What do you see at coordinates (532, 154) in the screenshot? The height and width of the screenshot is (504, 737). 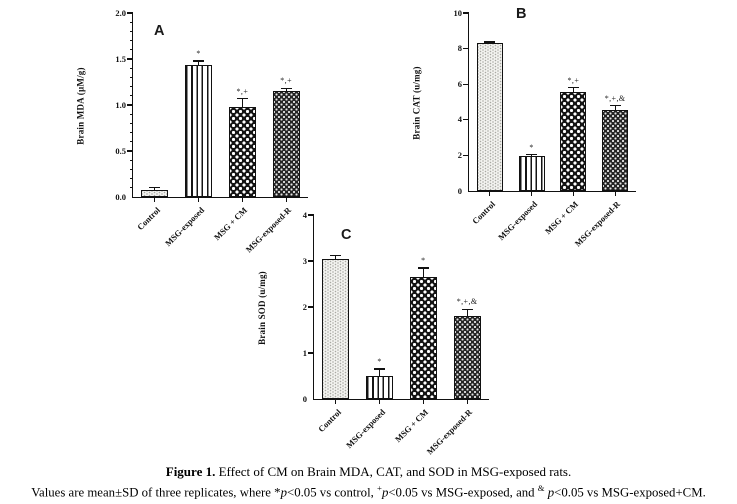 I see `error-bar-cap-msg-exposed` at bounding box center [532, 154].